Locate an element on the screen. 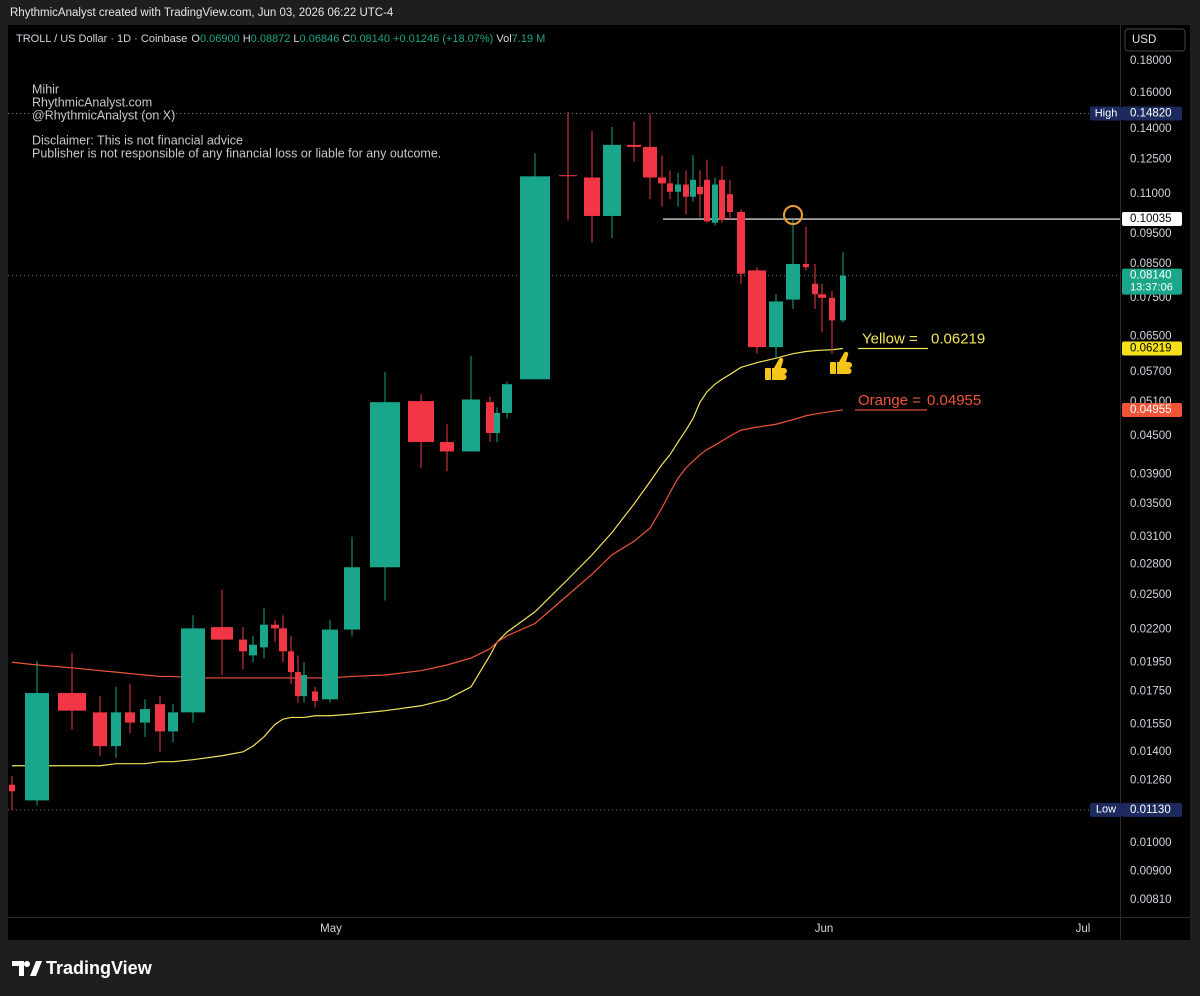 This screenshot has height=996, width=1200. y-tick-label: 0.06500 is located at coordinates (1151, 337).